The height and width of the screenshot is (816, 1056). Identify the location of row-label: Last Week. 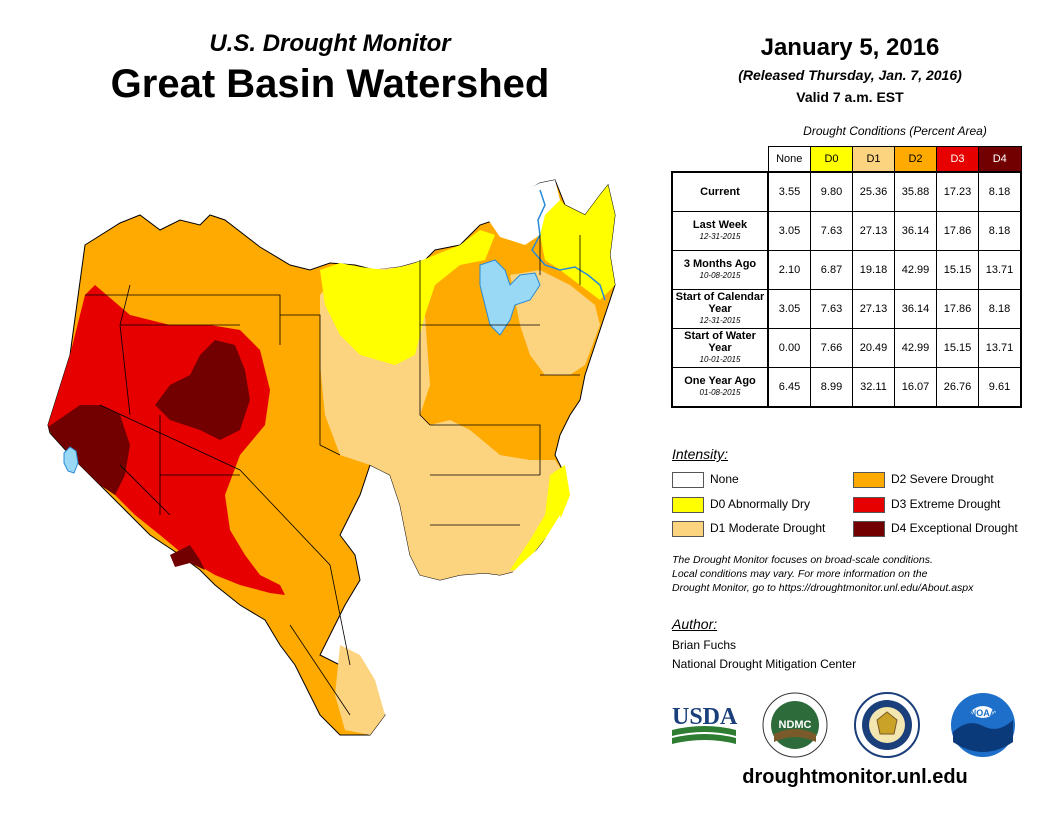
(720, 225).